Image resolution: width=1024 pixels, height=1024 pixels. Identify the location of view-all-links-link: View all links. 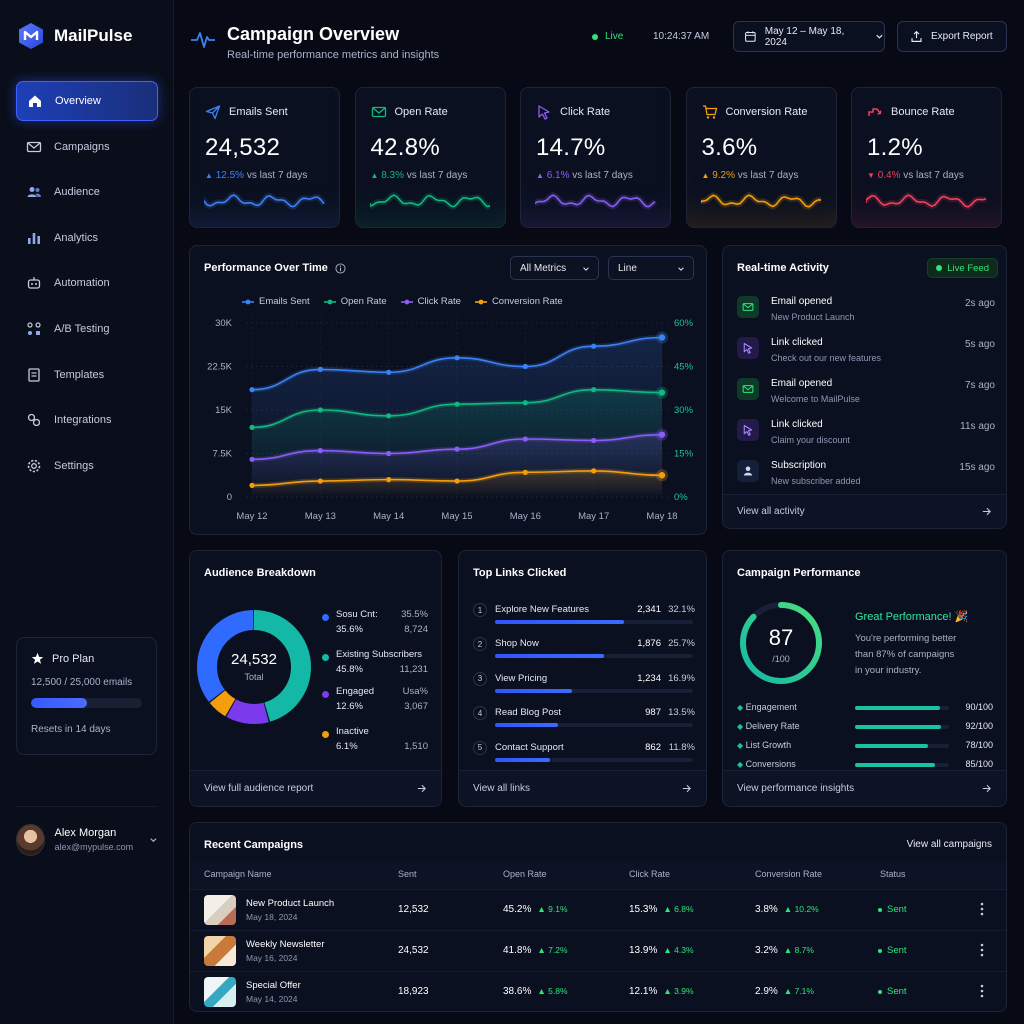
(502, 788).